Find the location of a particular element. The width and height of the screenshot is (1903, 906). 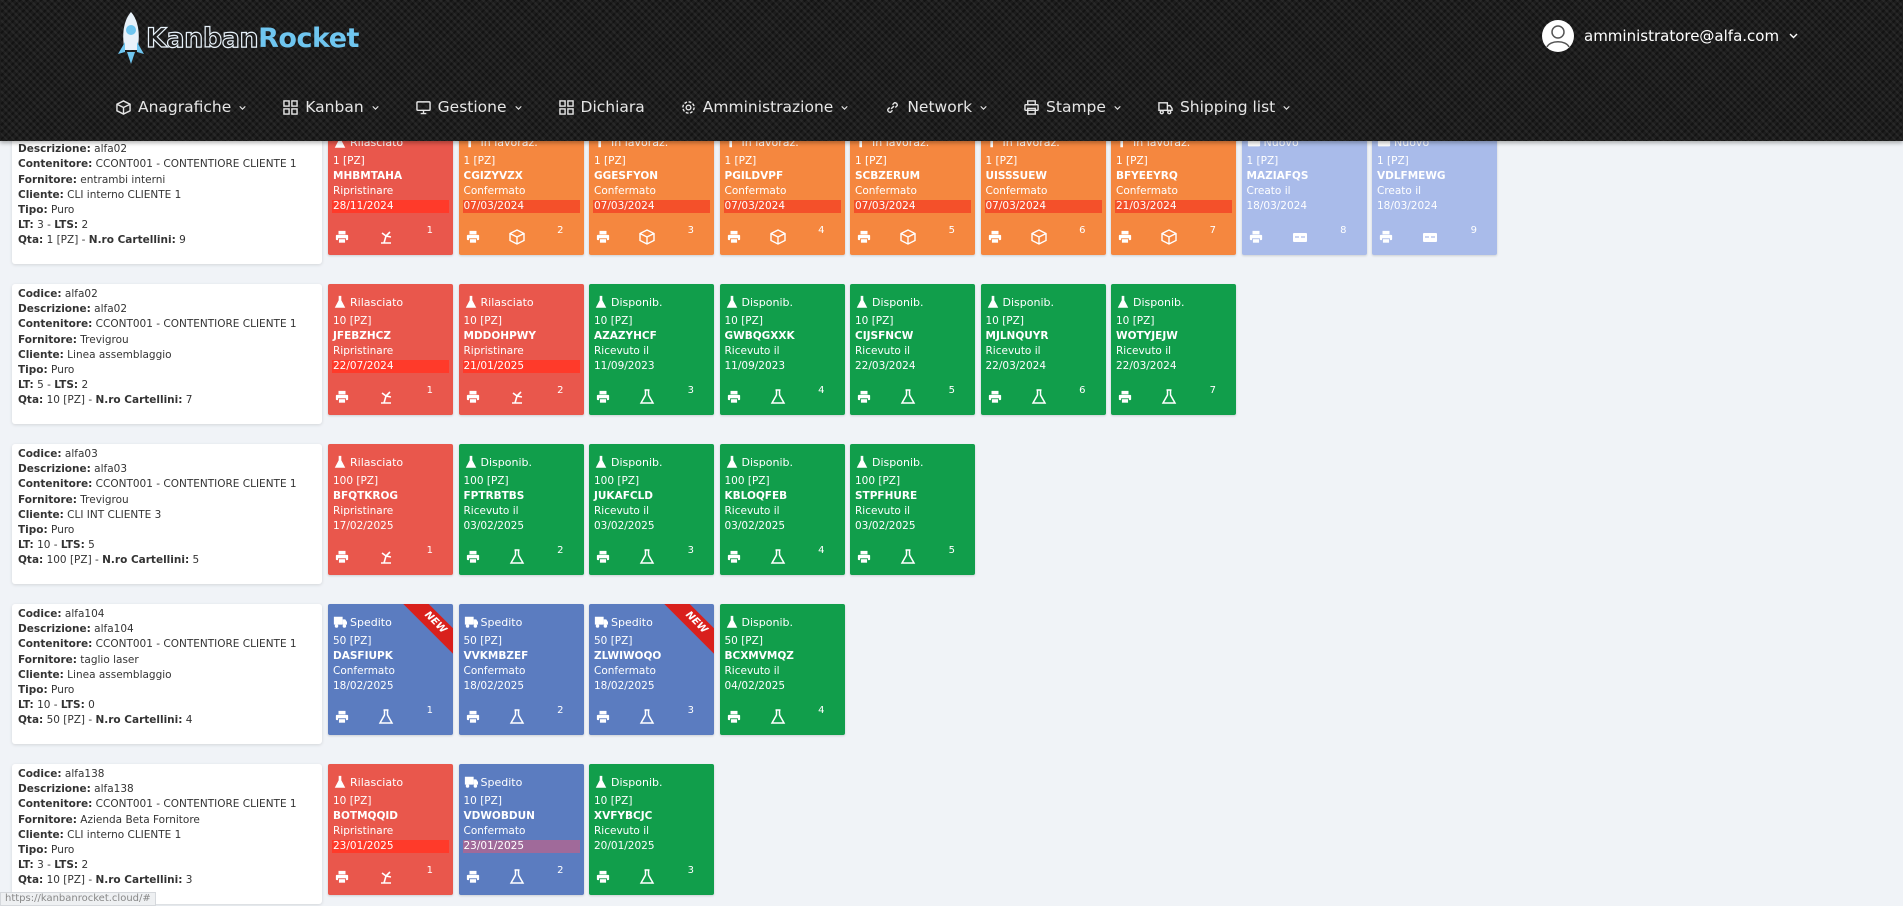

kanban-card: Nuovo 1 [PZ] MAZIAFQS Creato il 18/03/2024 8 is located at coordinates (1304, 189).